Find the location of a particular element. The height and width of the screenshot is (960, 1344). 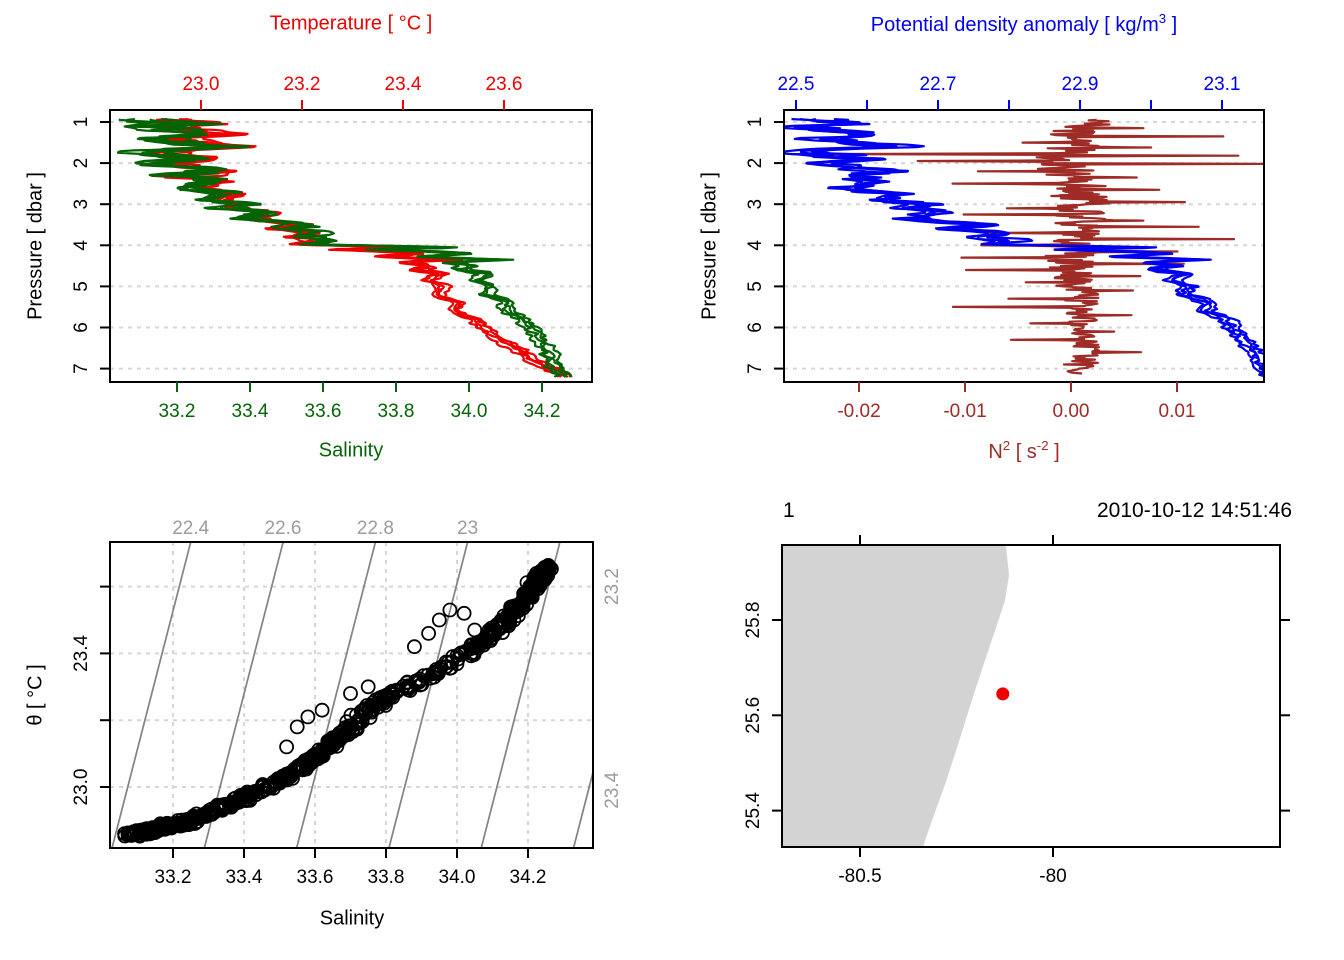

svg-text: 25.4 is located at coordinates (753, 810).